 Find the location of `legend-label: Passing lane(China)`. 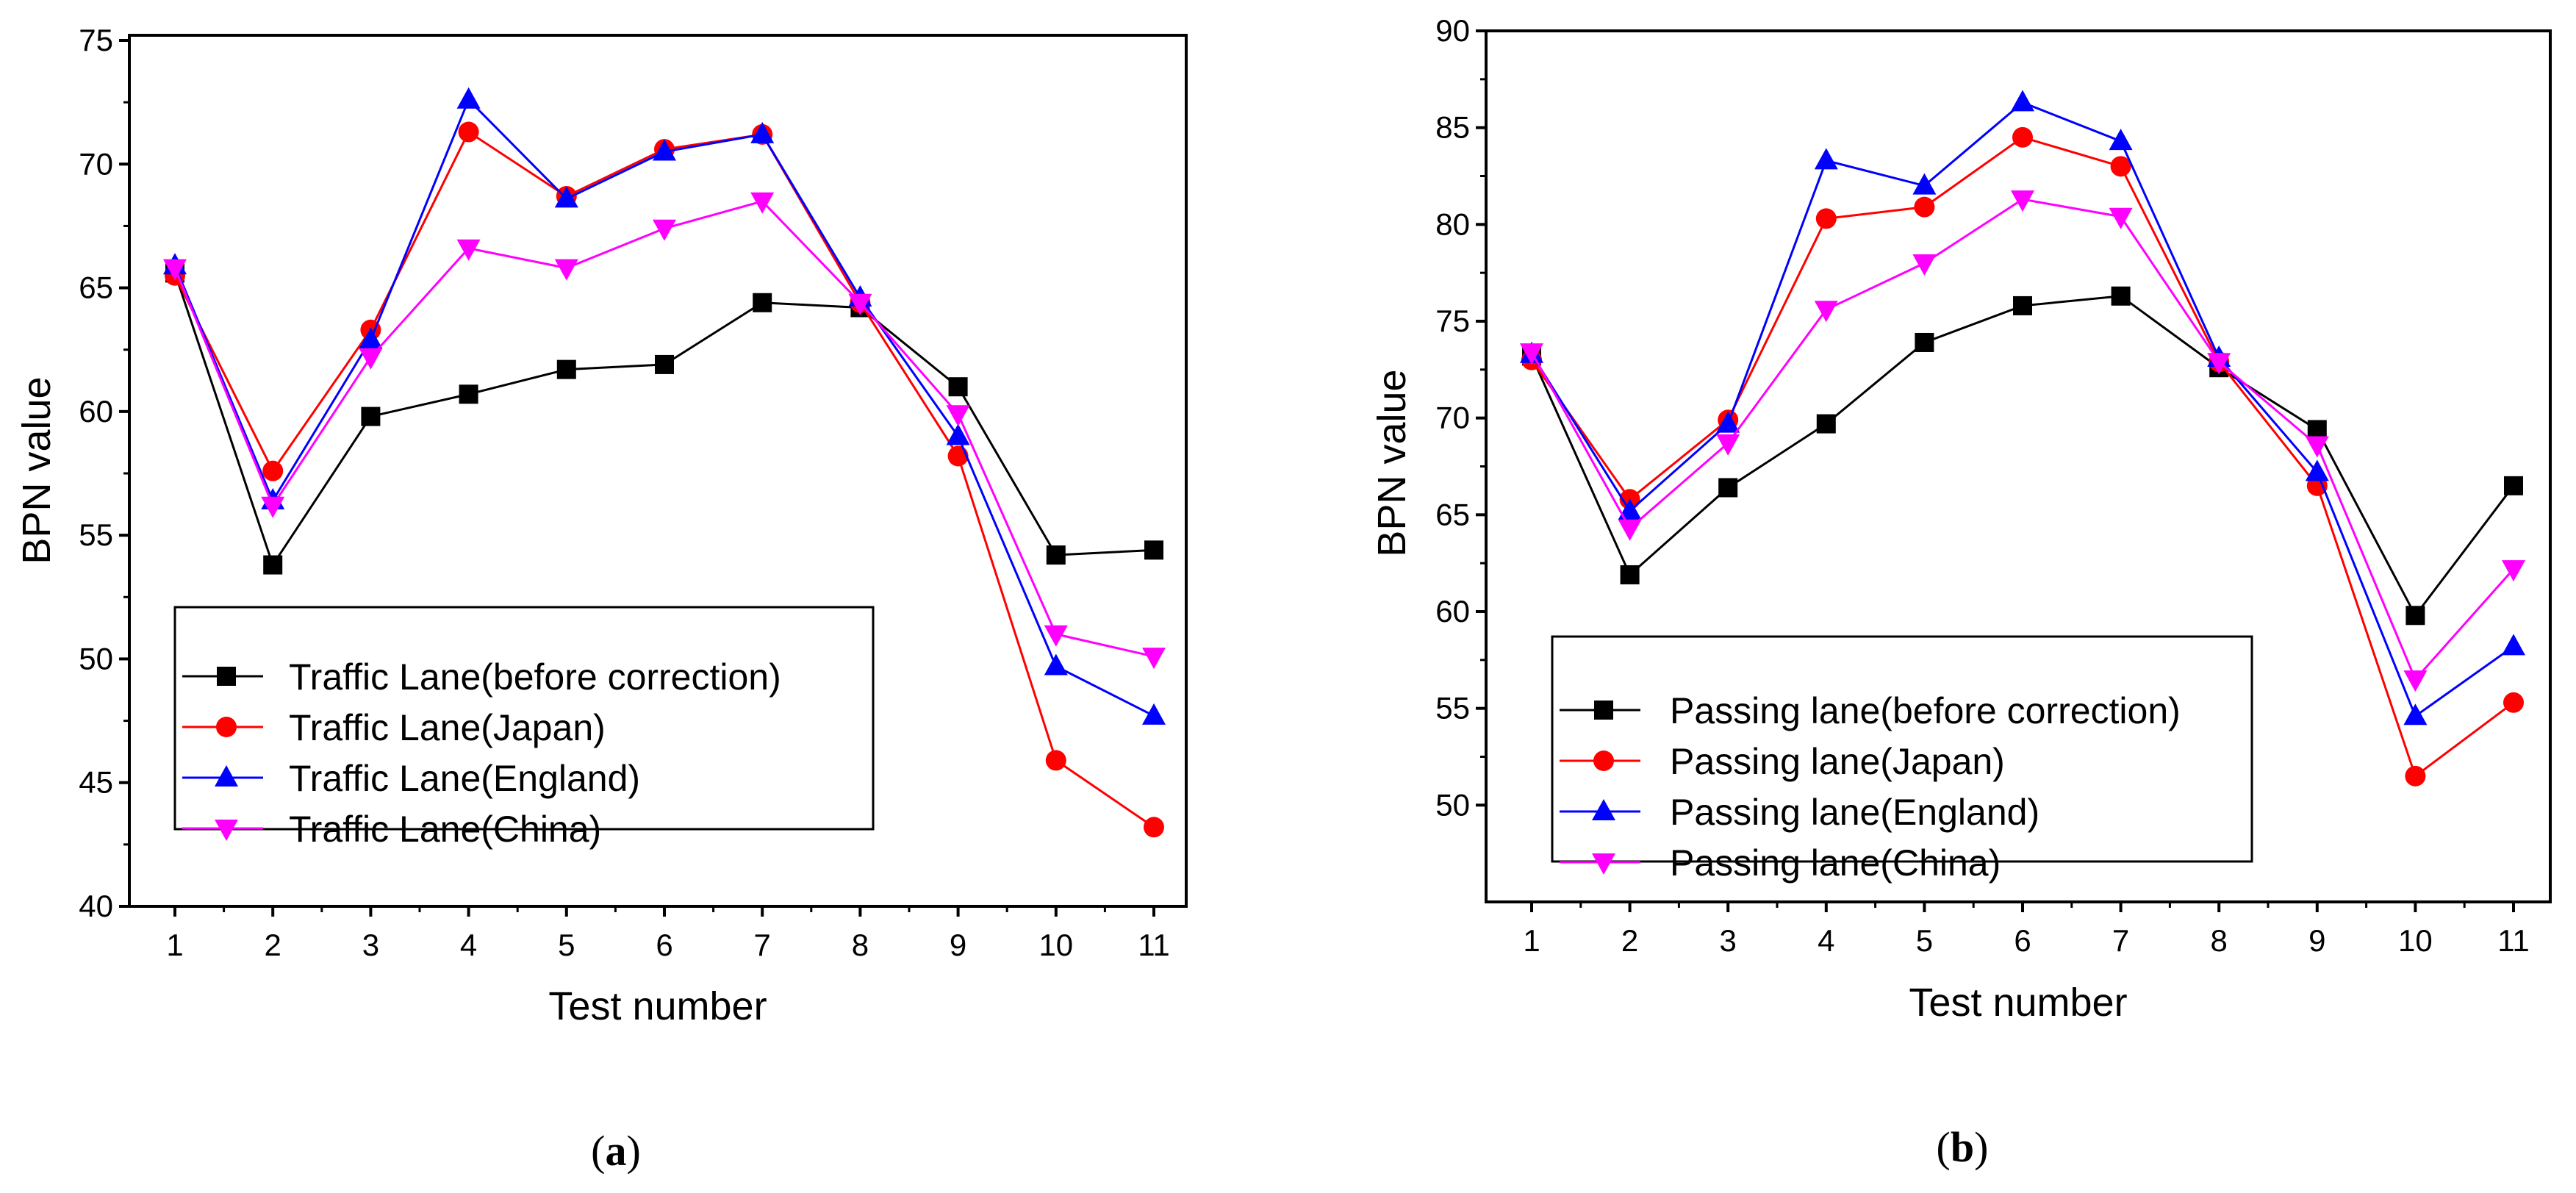

legend-label: Passing lane(China) is located at coordinates (1835, 863).